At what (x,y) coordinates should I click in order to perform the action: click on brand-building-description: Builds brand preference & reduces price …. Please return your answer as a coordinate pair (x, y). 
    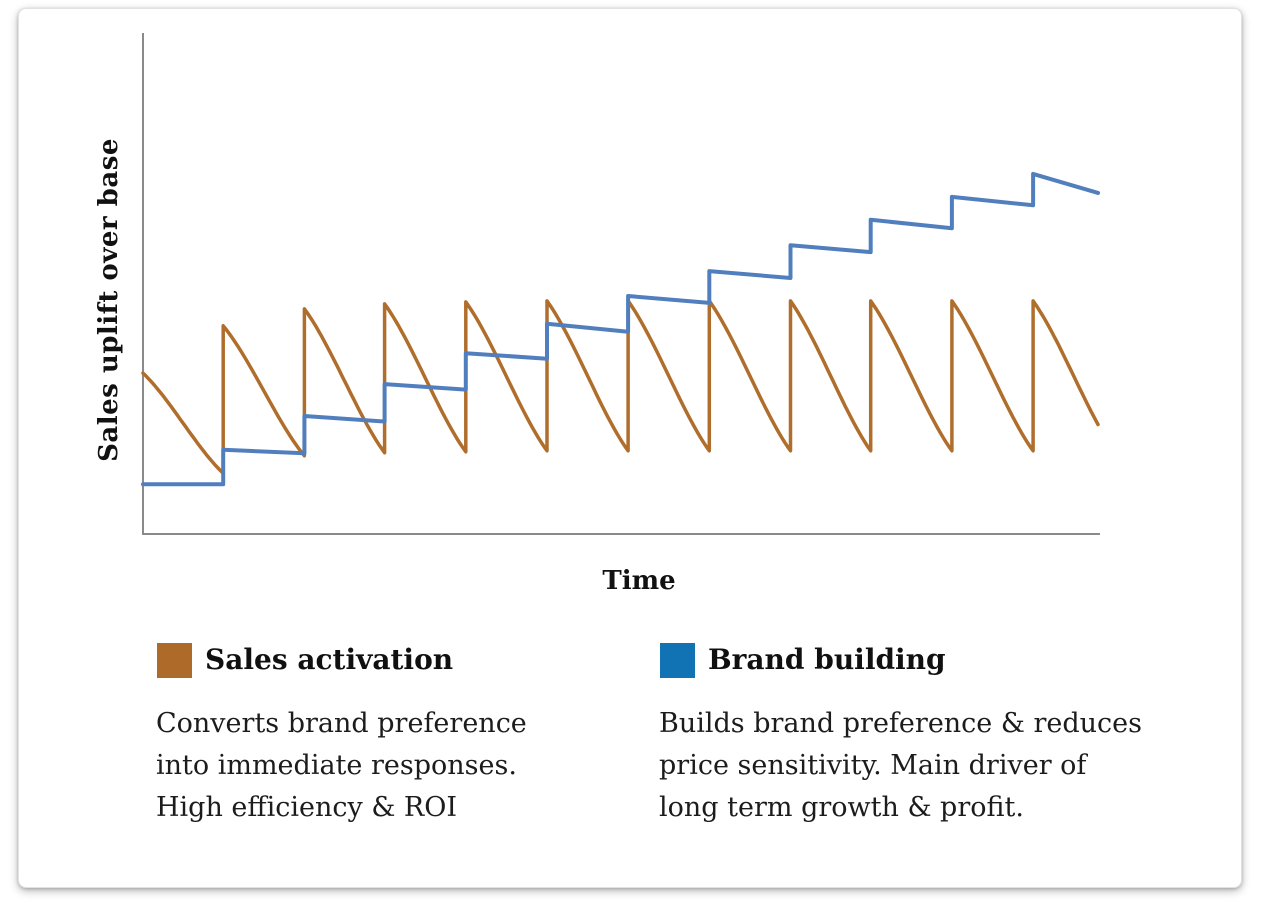
    Looking at the image, I should click on (900, 765).